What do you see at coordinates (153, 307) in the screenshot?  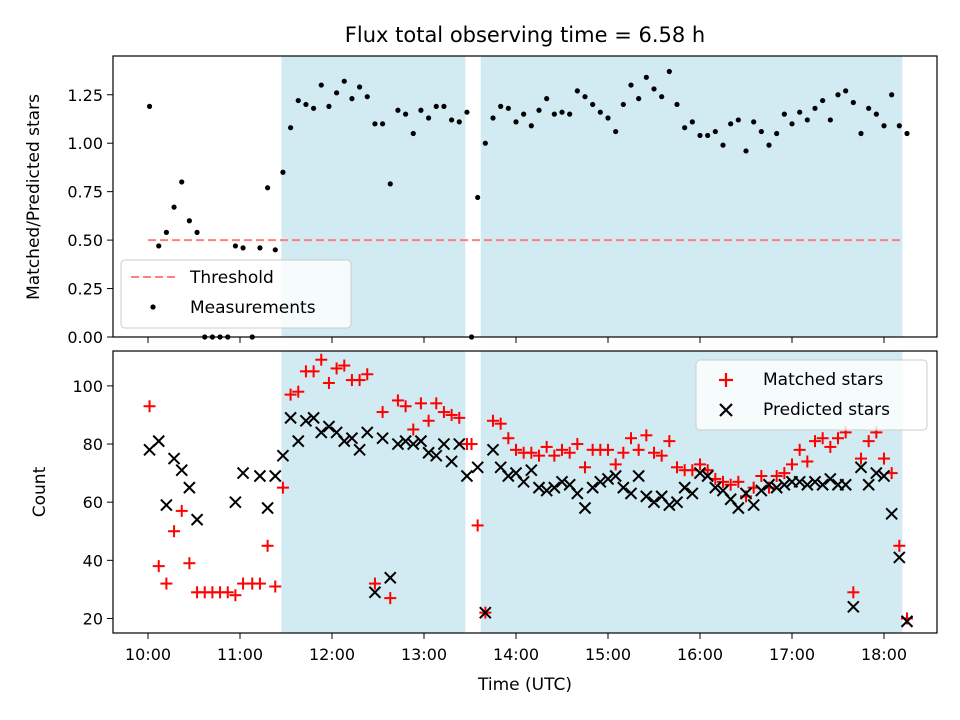 I see `legend-measurements-marker` at bounding box center [153, 307].